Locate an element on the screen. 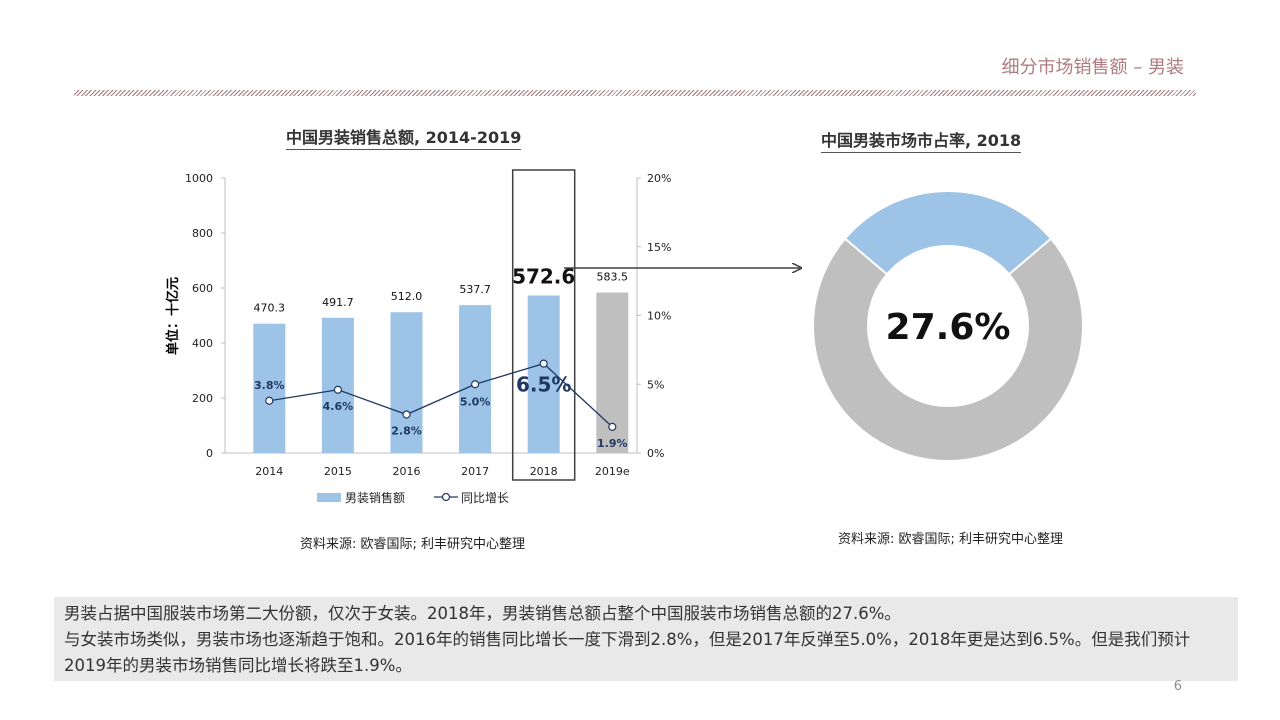  left-tick-label: 600 is located at coordinates (202, 288).